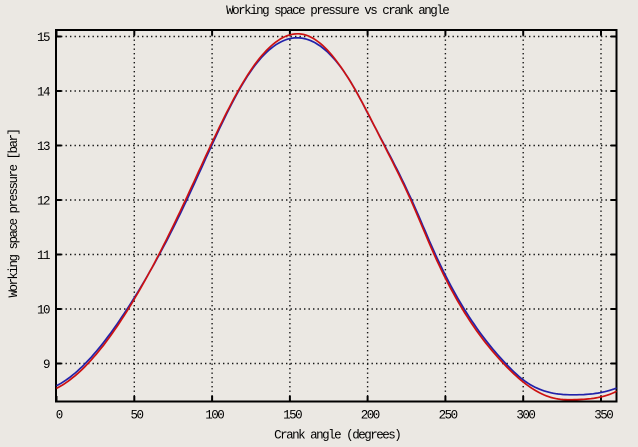  I want to click on svg-text: 50, so click(136, 416).